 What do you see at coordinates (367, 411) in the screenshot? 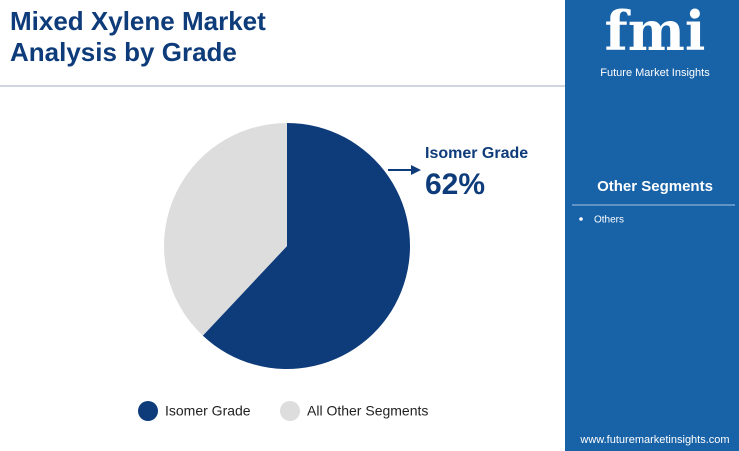
I see `legend-label: All Other Segments` at bounding box center [367, 411].